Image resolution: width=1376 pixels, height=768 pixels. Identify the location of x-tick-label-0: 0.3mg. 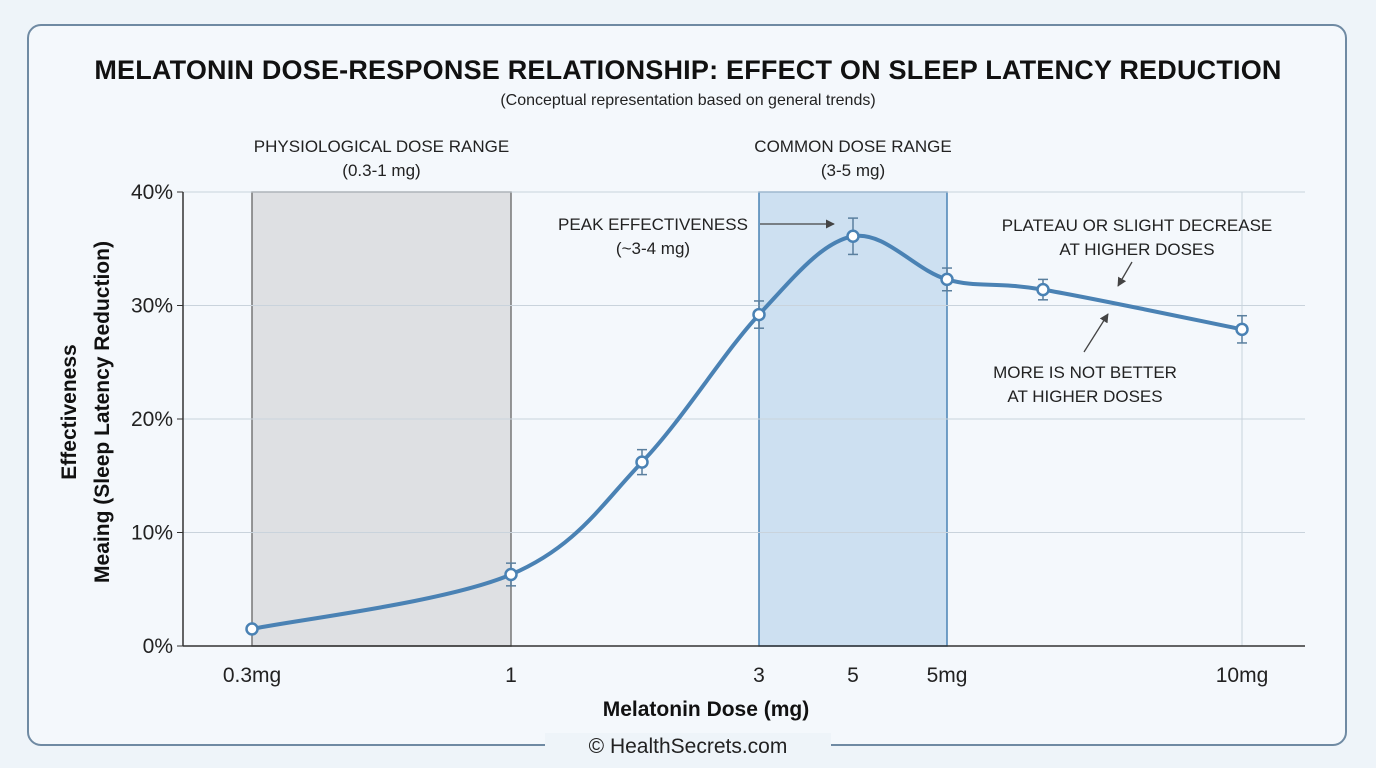
(252, 675).